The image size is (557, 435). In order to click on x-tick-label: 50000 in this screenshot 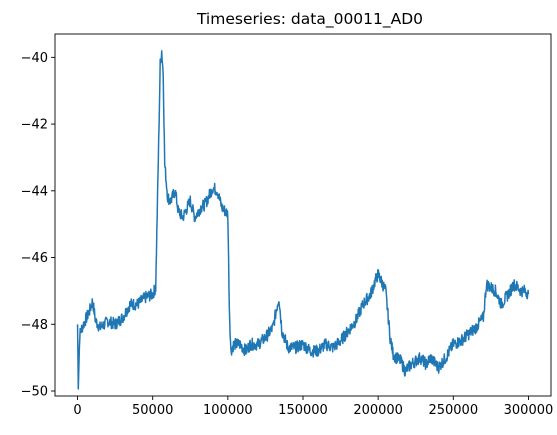, I will do `click(152, 410)`.